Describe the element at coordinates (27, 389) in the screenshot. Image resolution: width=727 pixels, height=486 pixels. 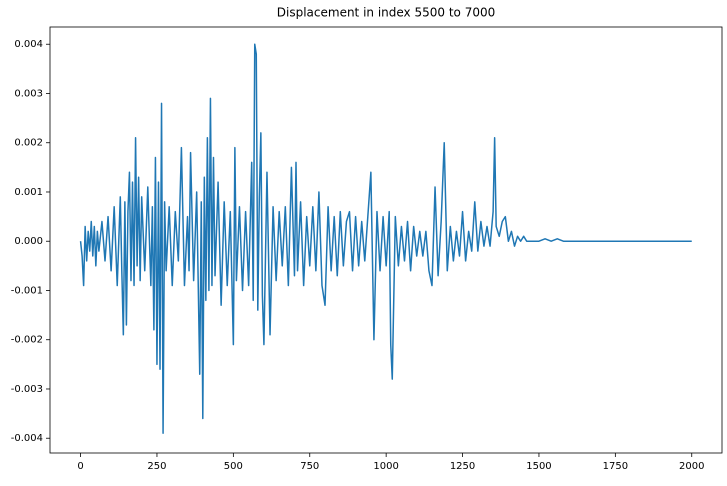
I see `y-tick-label: -0.003` at that location.